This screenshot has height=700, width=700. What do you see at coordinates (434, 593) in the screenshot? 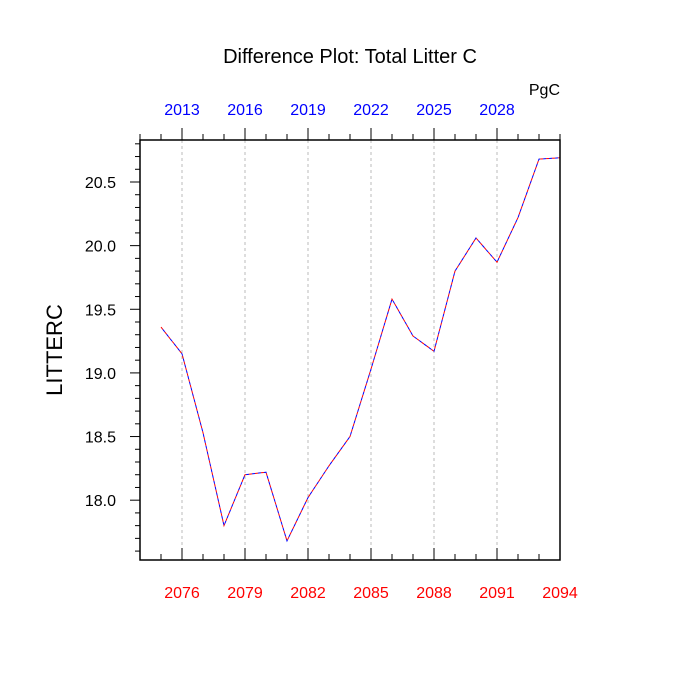
I see `x-bottom-tick-label: 2088` at bounding box center [434, 593].